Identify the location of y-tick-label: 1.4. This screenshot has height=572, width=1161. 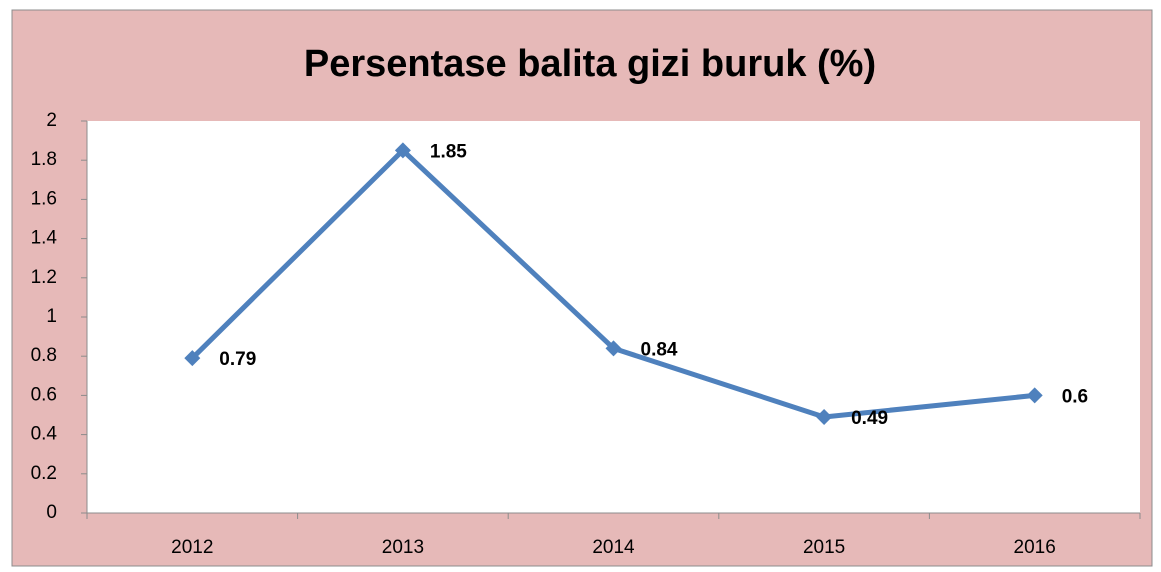
(44, 238).